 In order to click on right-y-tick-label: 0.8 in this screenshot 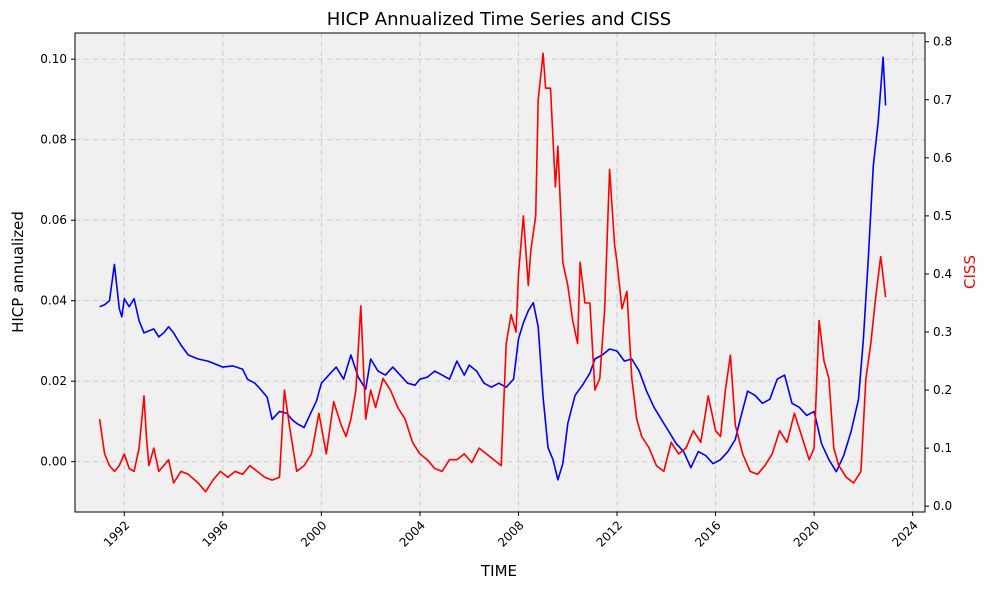, I will do `click(942, 42)`.